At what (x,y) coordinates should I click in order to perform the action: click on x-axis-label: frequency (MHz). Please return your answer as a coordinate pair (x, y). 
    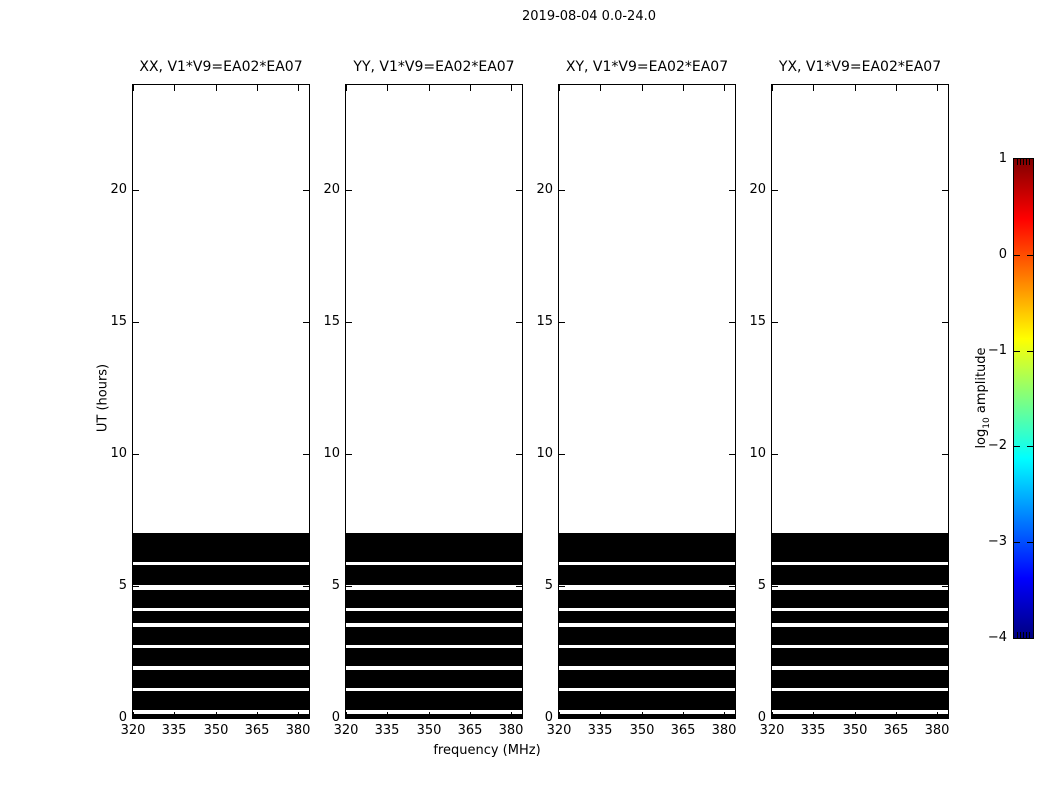
    Looking at the image, I should click on (487, 750).